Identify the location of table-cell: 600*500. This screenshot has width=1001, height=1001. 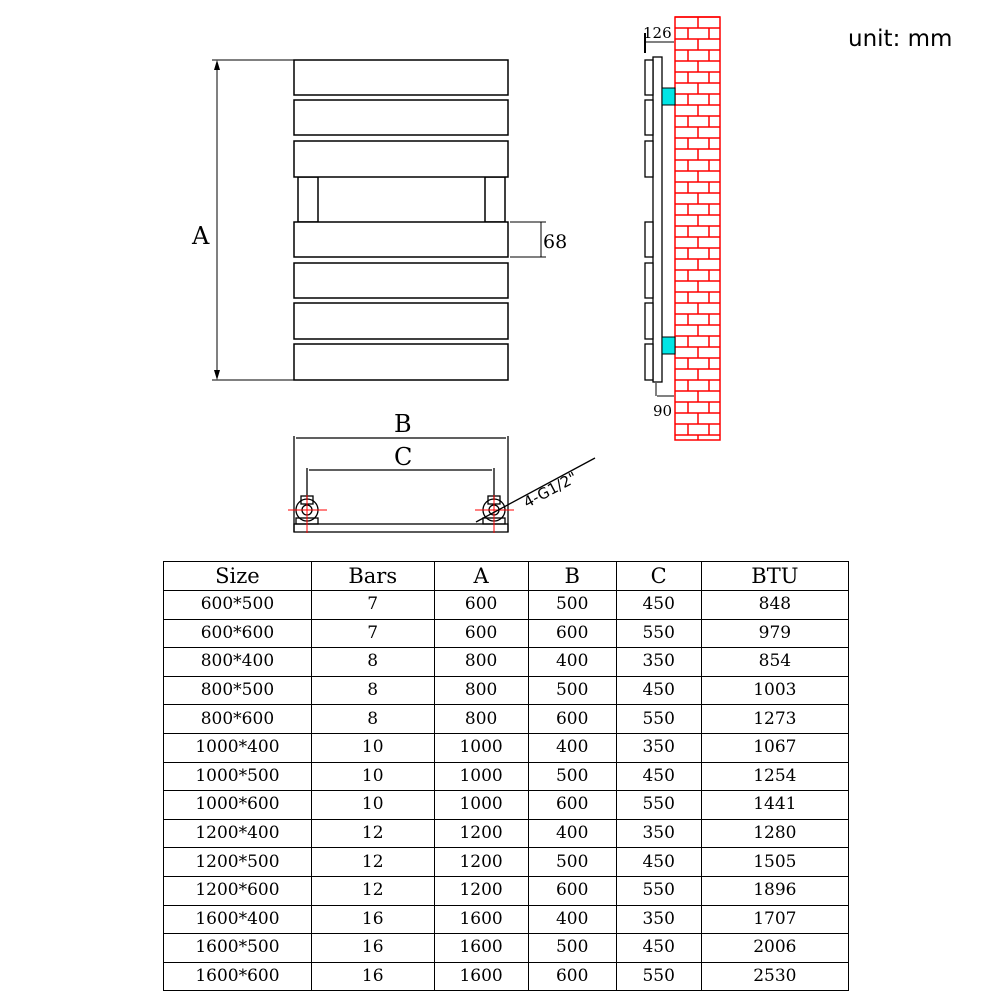
(237, 605).